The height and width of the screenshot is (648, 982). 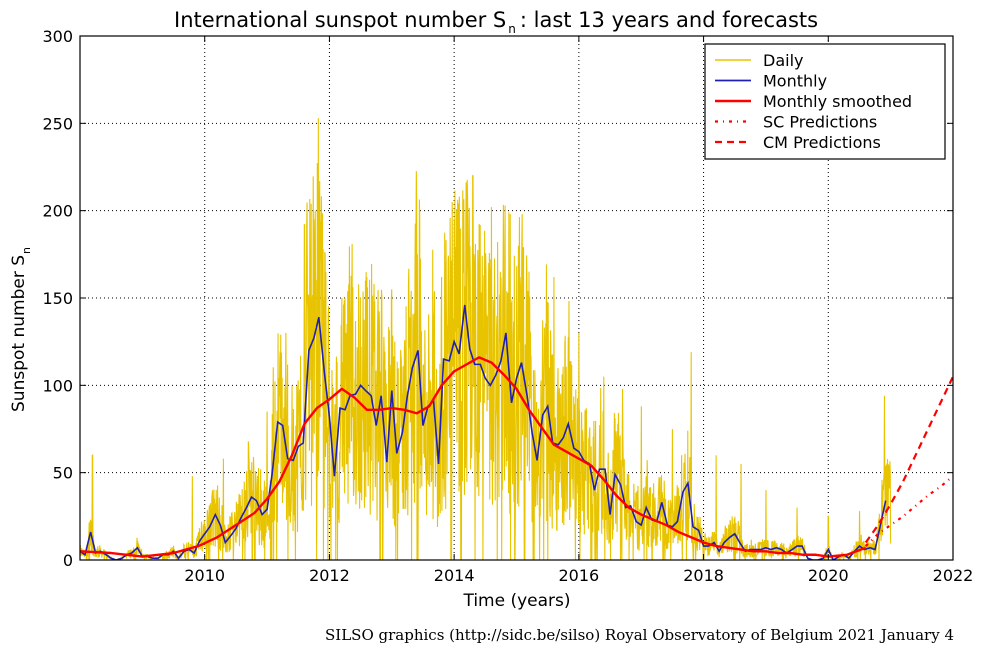 I want to click on y-tick-label: 300, so click(x=57, y=36).